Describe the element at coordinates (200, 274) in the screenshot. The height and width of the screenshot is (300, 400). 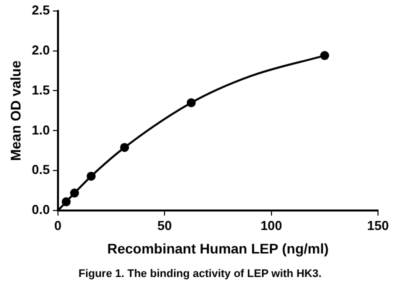
I see `caption: Figure 1. The binding activity of LEP with HK3.` at that location.